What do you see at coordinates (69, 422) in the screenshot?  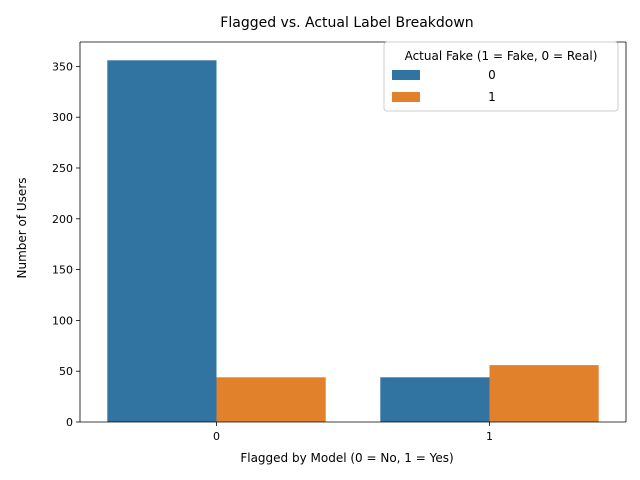 I see `y-tick-label: 0` at bounding box center [69, 422].